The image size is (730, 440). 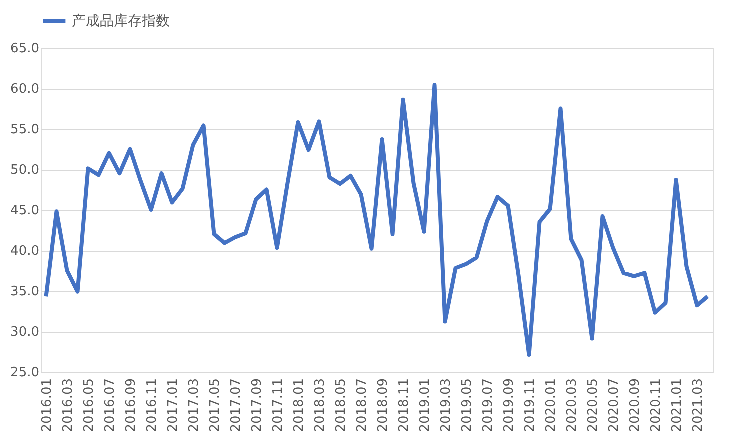 What do you see at coordinates (425, 405) in the screenshot?
I see `x-tick-label: 2019.01` at bounding box center [425, 405].